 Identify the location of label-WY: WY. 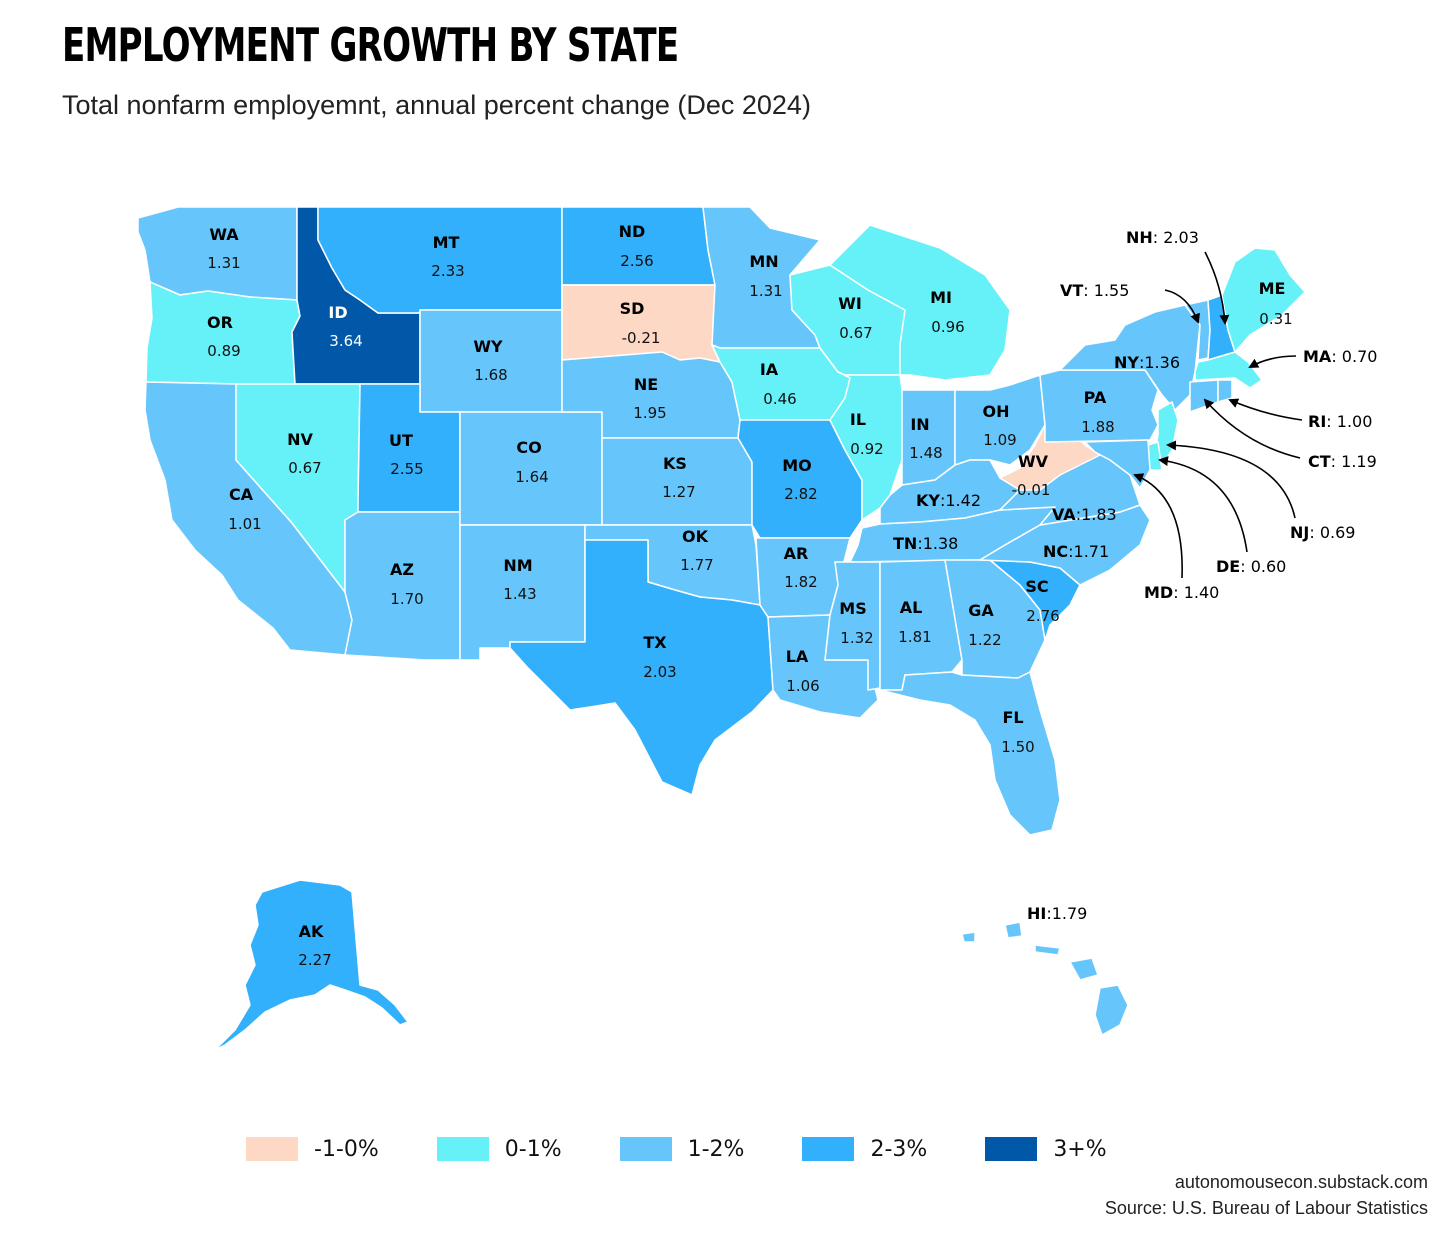
(488, 346).